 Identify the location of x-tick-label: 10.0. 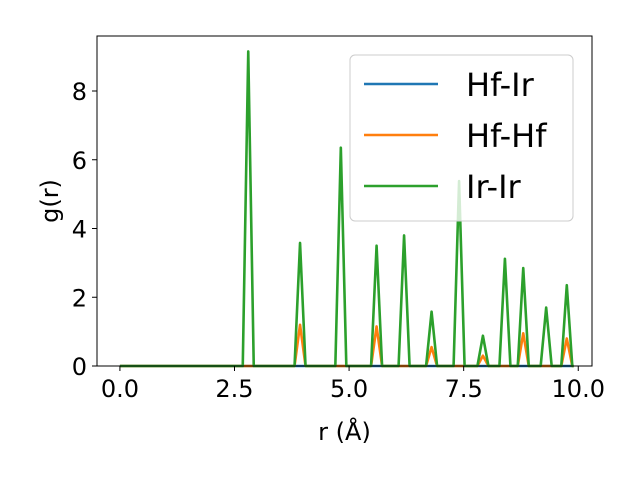
(578, 389).